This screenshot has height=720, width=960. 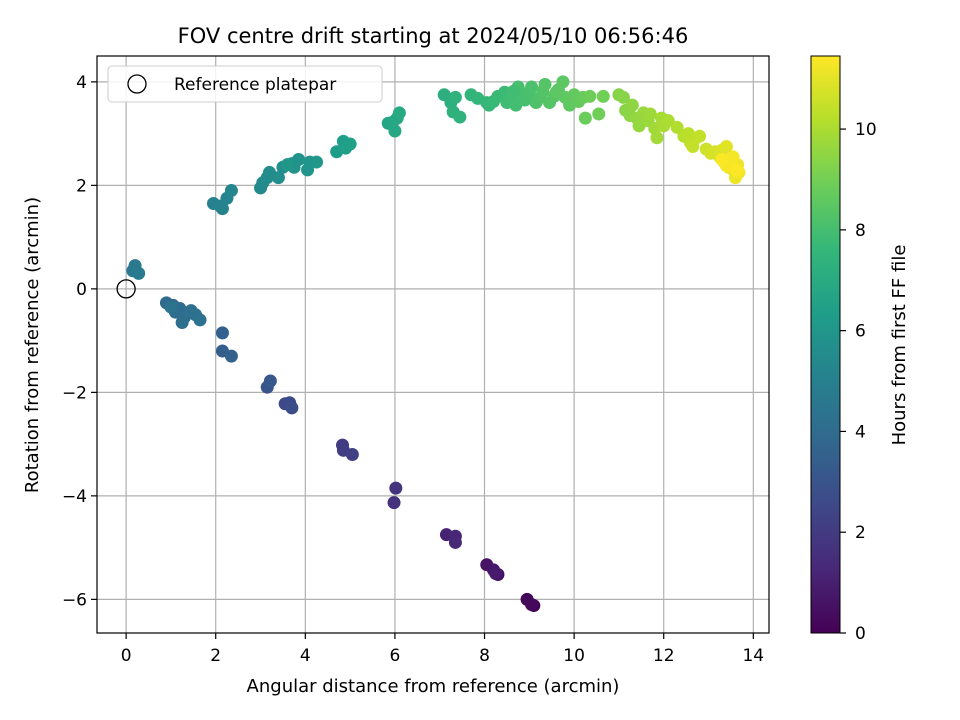 I want to click on y-tick-label: −4, so click(x=74, y=497).